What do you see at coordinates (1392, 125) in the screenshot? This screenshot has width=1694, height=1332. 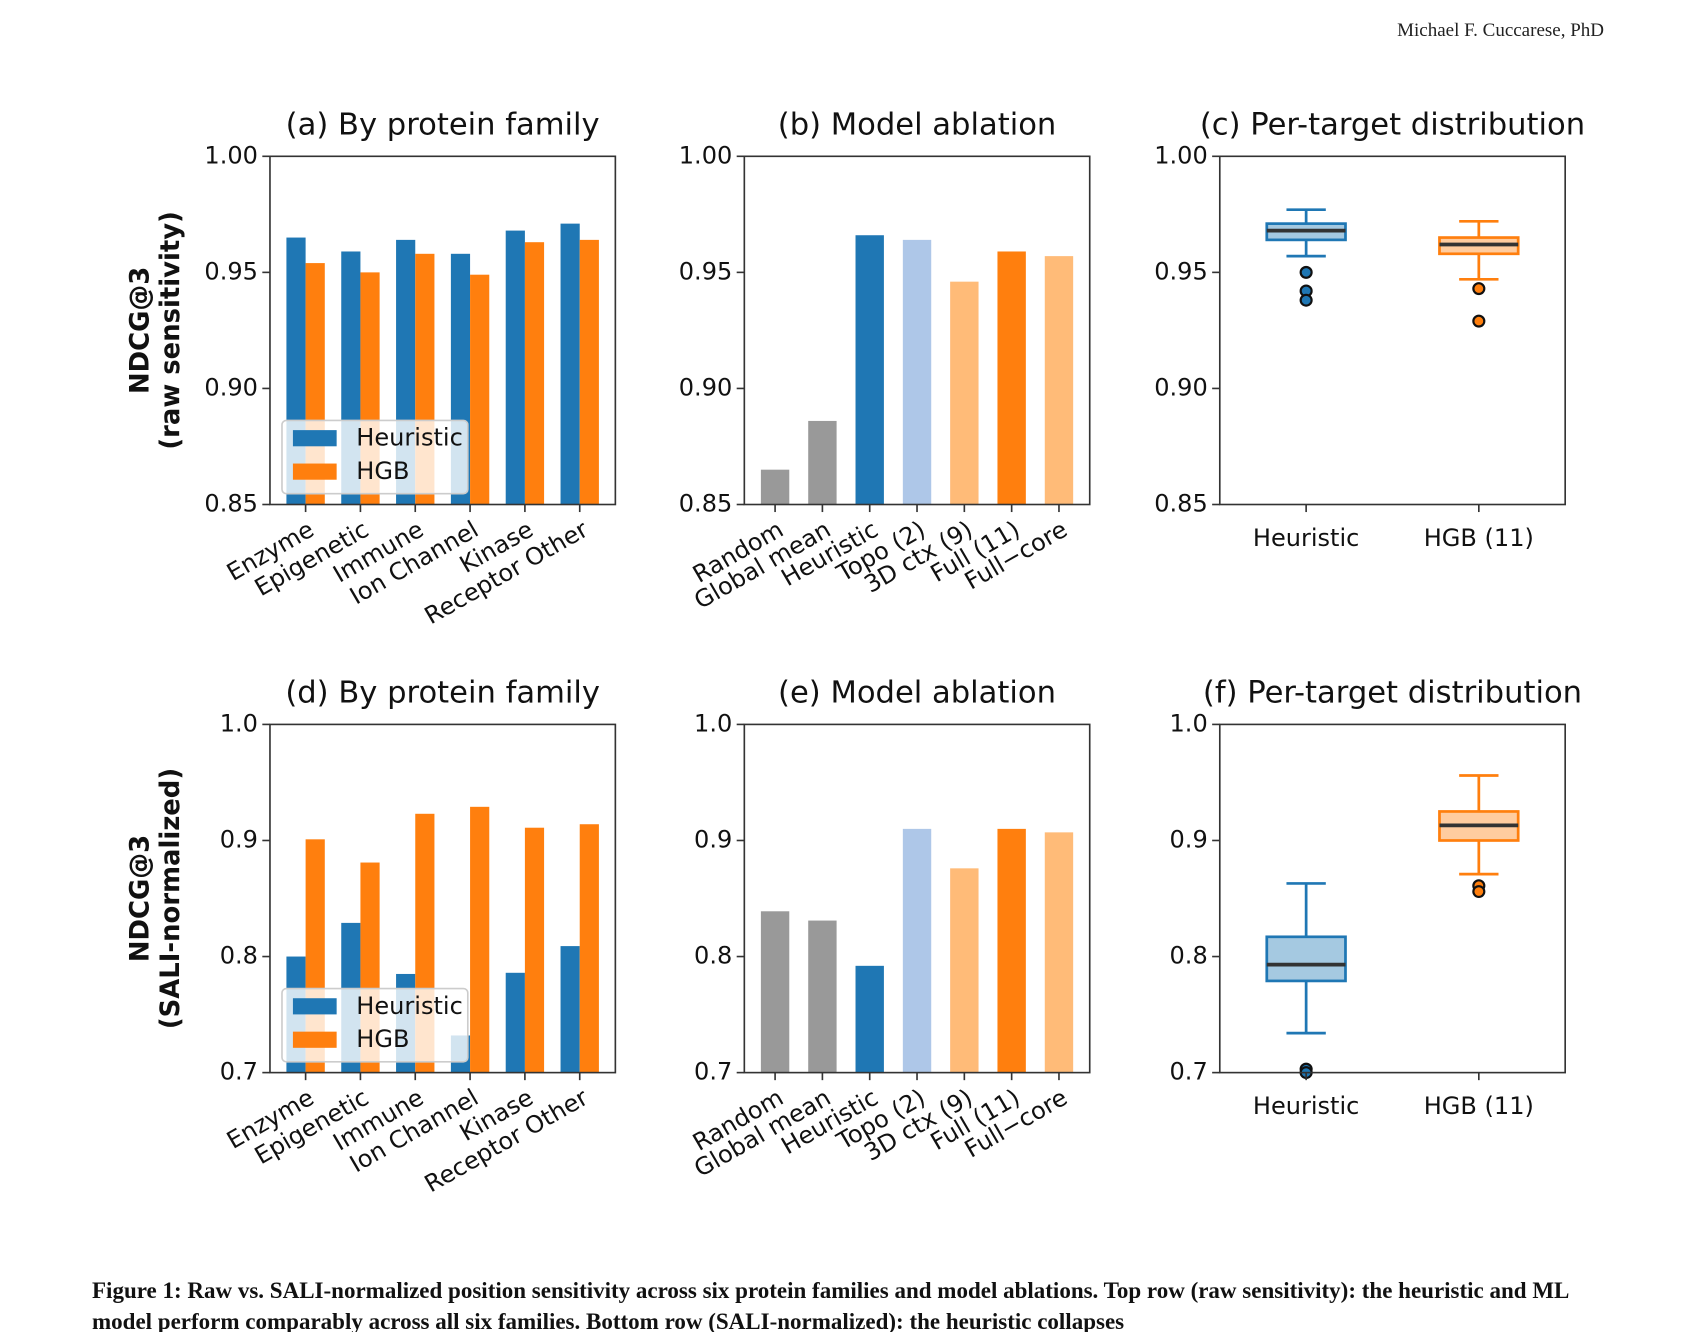 I see `chart-title: (c) Per-target distribution` at bounding box center [1392, 125].